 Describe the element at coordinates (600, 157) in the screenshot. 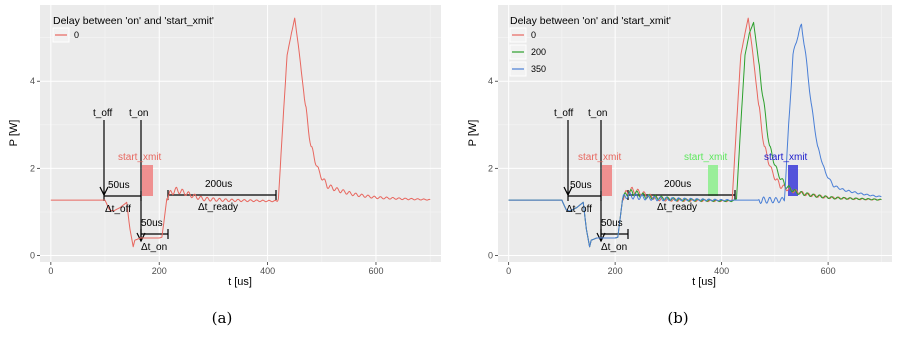

I see `start-xmit-label-b-0: start_xmit` at that location.